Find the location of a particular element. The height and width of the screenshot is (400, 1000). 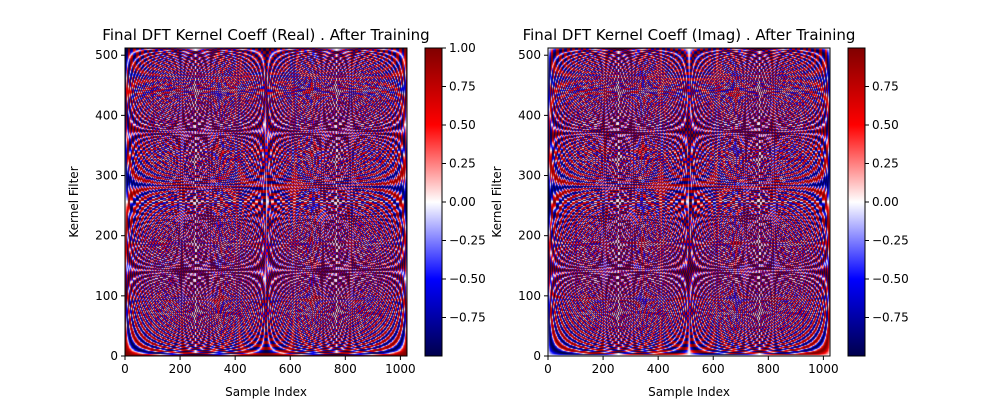

colorbar-ticks: 0.75 0.50 0.25 0.00 −0.25 −0.50 −0.75 is located at coordinates (887, 202).